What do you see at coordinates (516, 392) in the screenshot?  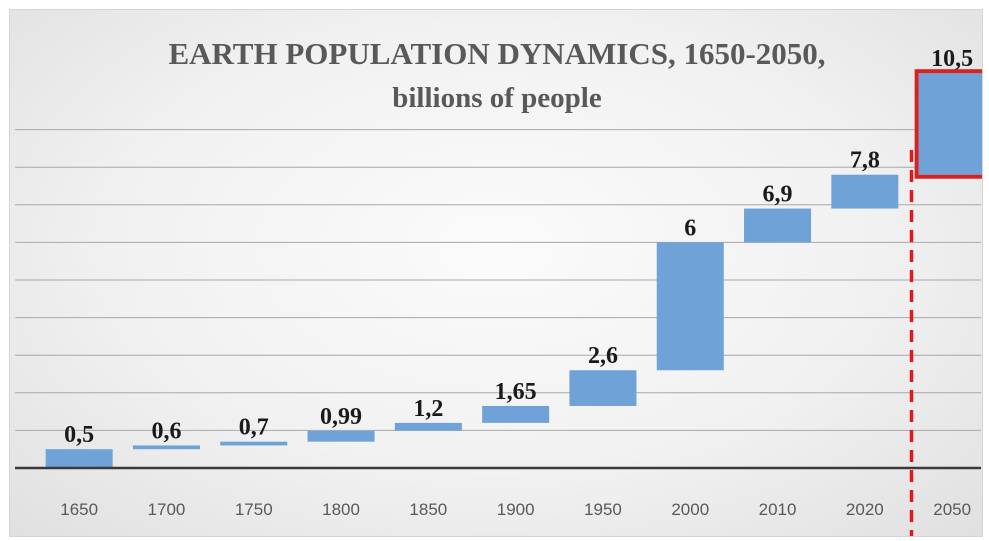 I see `data-label: 1,65` at bounding box center [516, 392].